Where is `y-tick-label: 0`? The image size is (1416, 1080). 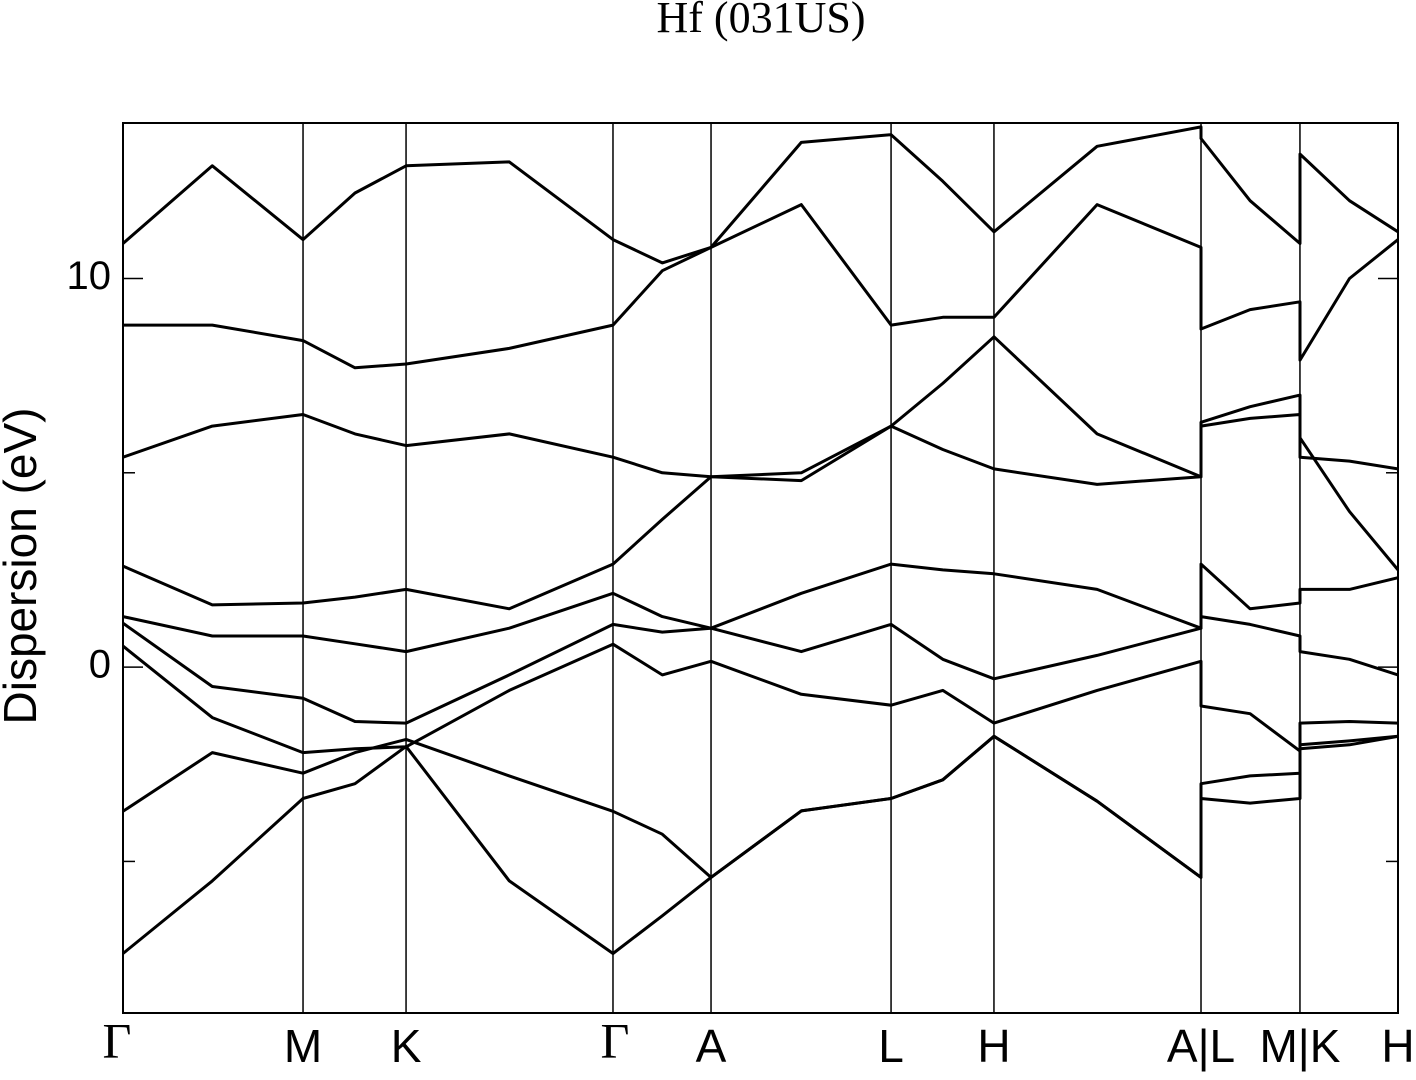 y-tick-label: 0 is located at coordinates (100, 665).